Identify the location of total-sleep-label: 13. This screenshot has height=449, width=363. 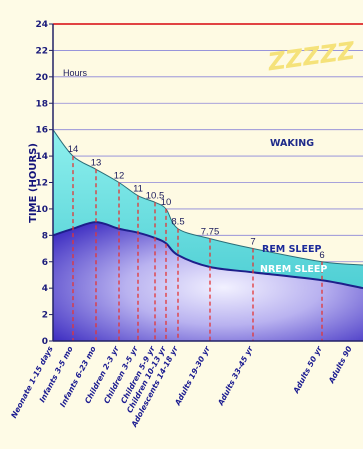
(96, 162).